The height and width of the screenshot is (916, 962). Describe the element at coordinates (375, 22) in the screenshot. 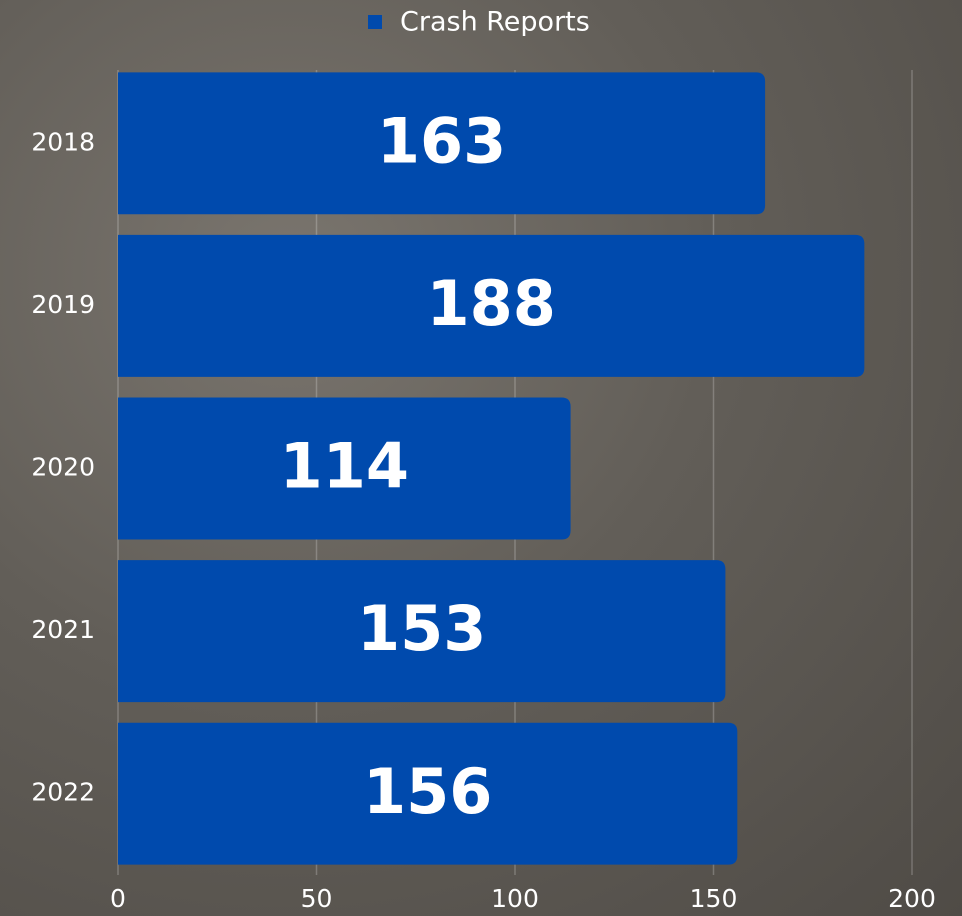

I see `legend-swatch` at that location.